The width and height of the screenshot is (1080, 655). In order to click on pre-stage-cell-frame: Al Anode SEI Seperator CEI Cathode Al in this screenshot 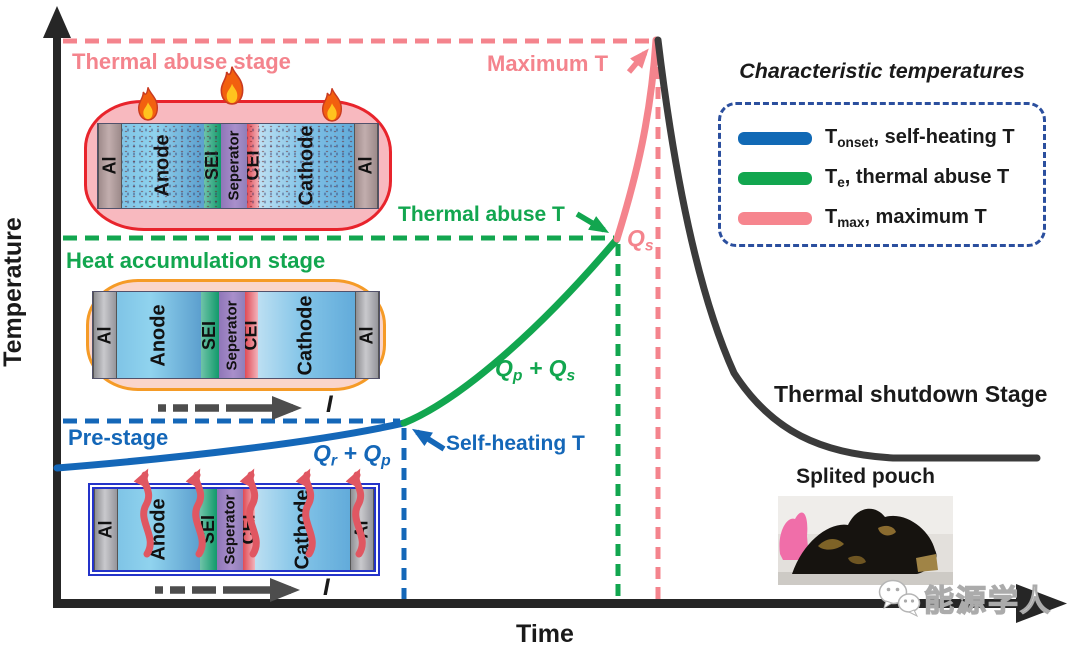, I will do `click(234, 529)`.